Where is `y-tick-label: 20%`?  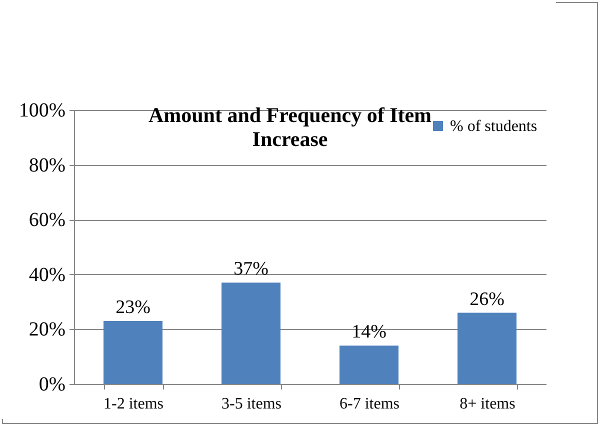
y-tick-label: 20% is located at coordinates (47, 329).